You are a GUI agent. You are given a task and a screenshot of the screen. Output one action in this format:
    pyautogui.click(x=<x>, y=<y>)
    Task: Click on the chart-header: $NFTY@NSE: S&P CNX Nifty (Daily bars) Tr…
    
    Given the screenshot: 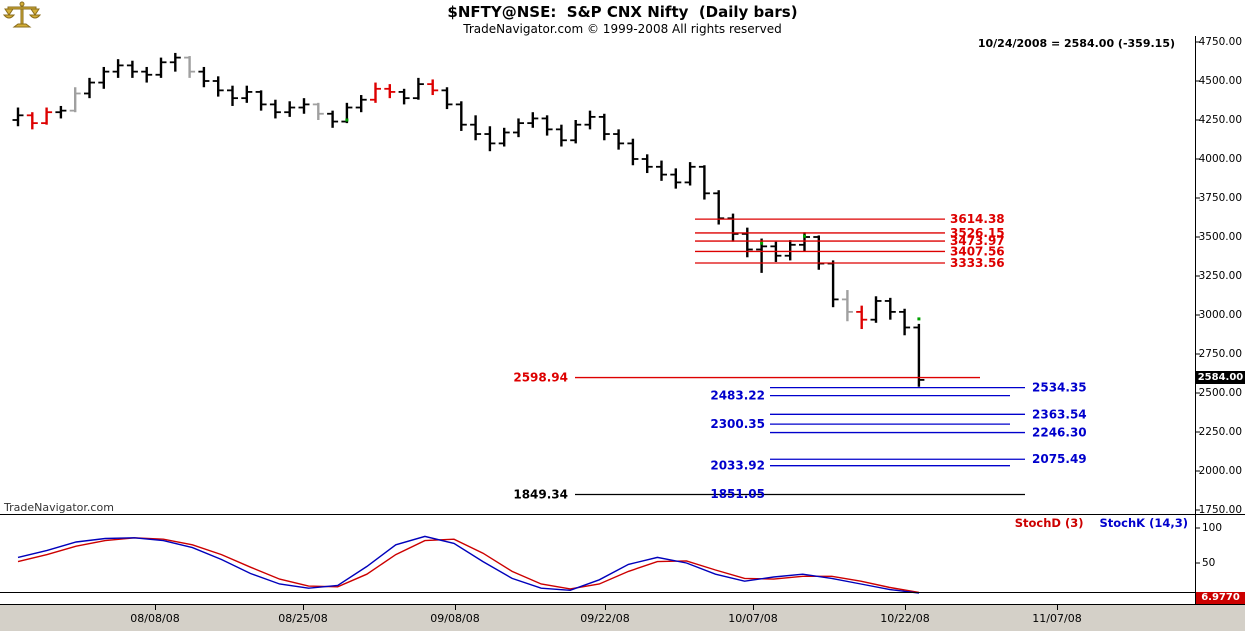 What is the action you would take?
    pyautogui.click(x=622, y=18)
    